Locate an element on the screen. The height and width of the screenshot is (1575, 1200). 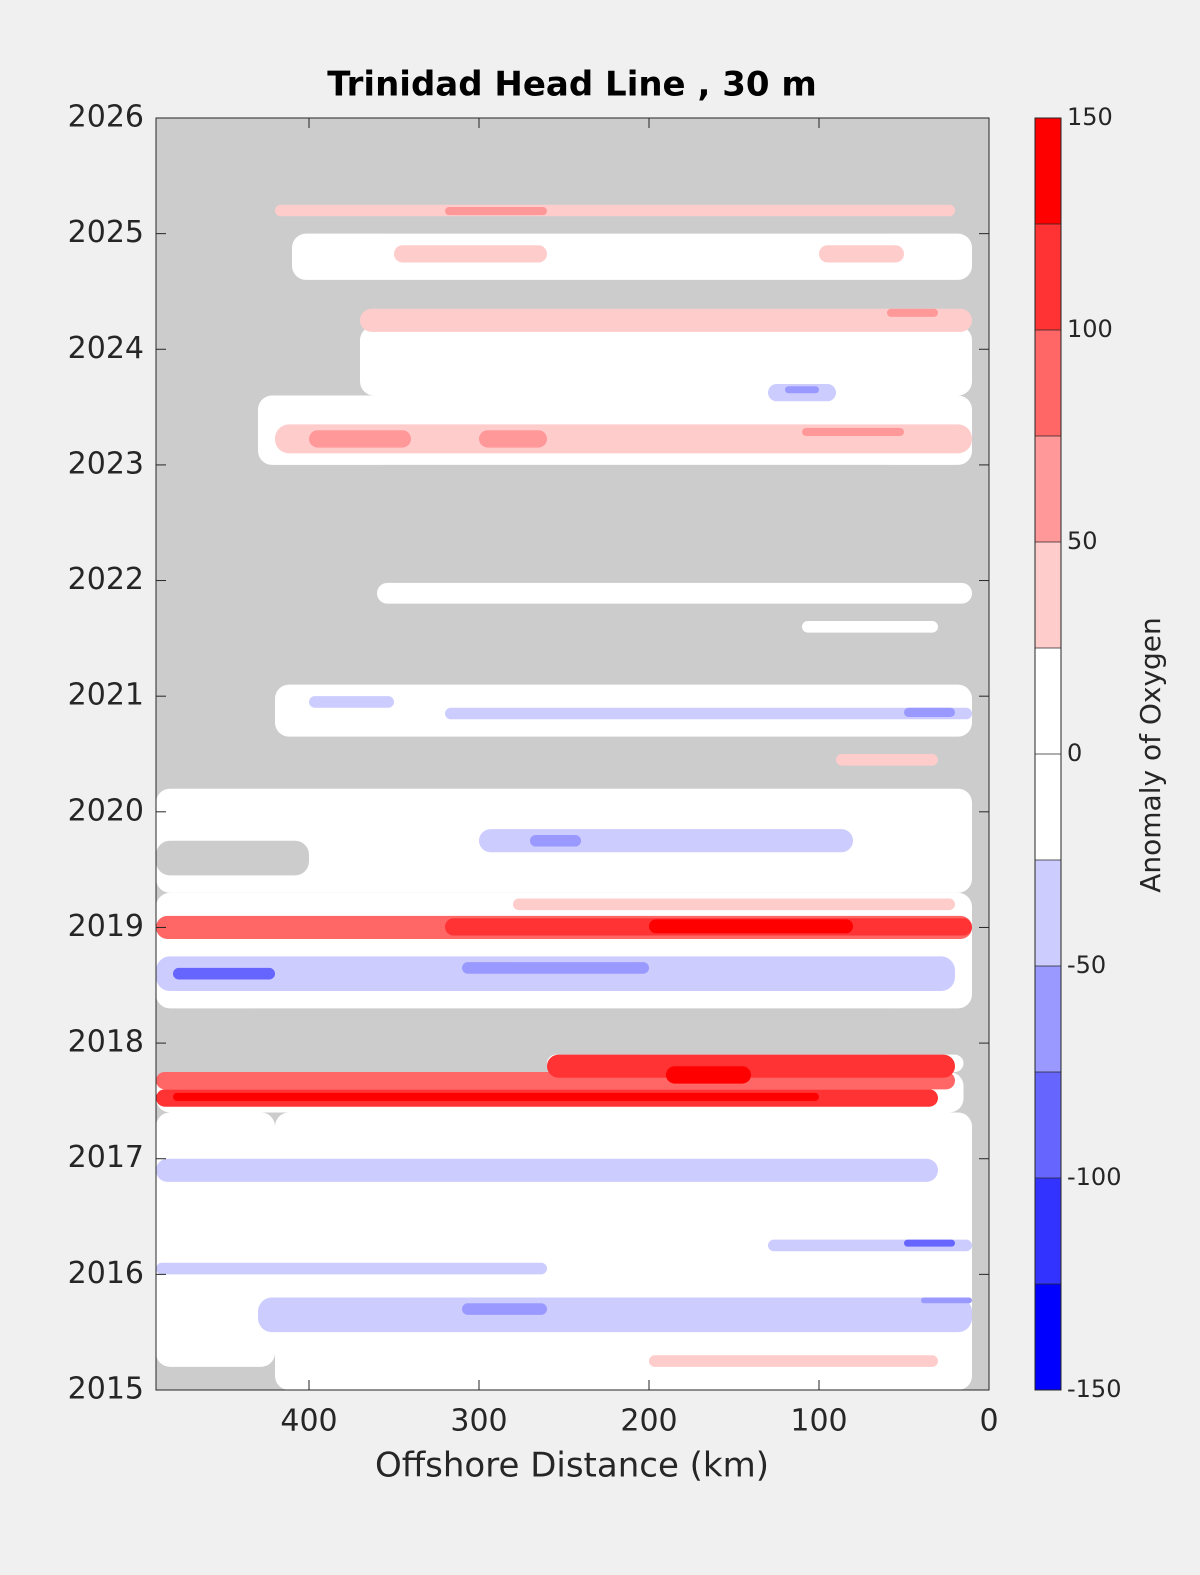
y-tick-label: 2025 is located at coordinates (106, 232).